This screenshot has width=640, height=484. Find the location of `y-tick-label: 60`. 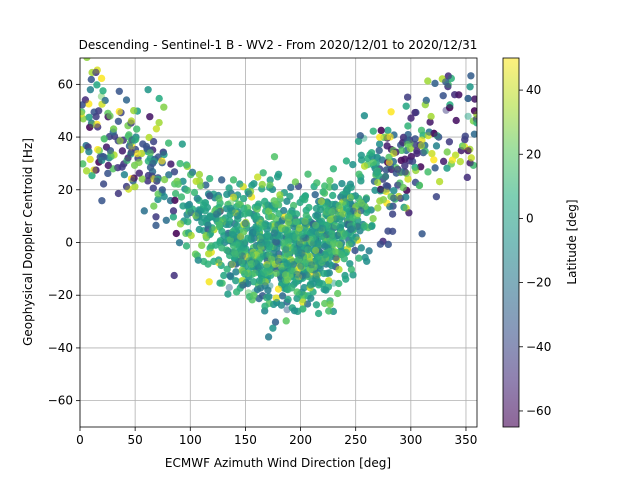

y-tick-label: 60 is located at coordinates (65, 84).